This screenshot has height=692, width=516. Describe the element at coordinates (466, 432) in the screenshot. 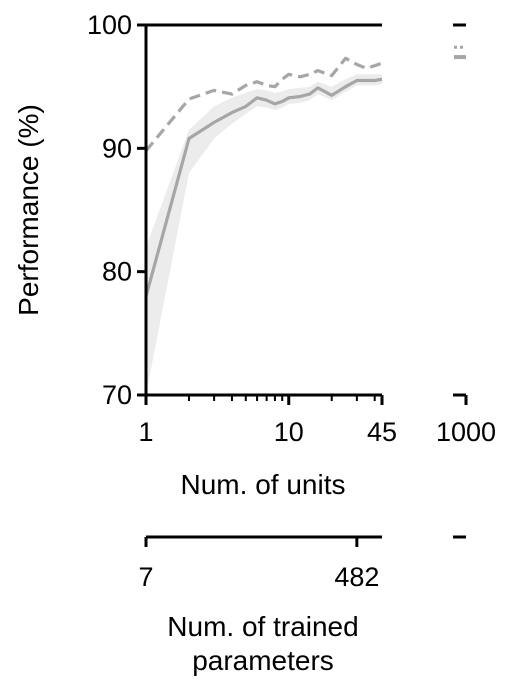

I see `x-tick-label-1000: 1000` at that location.